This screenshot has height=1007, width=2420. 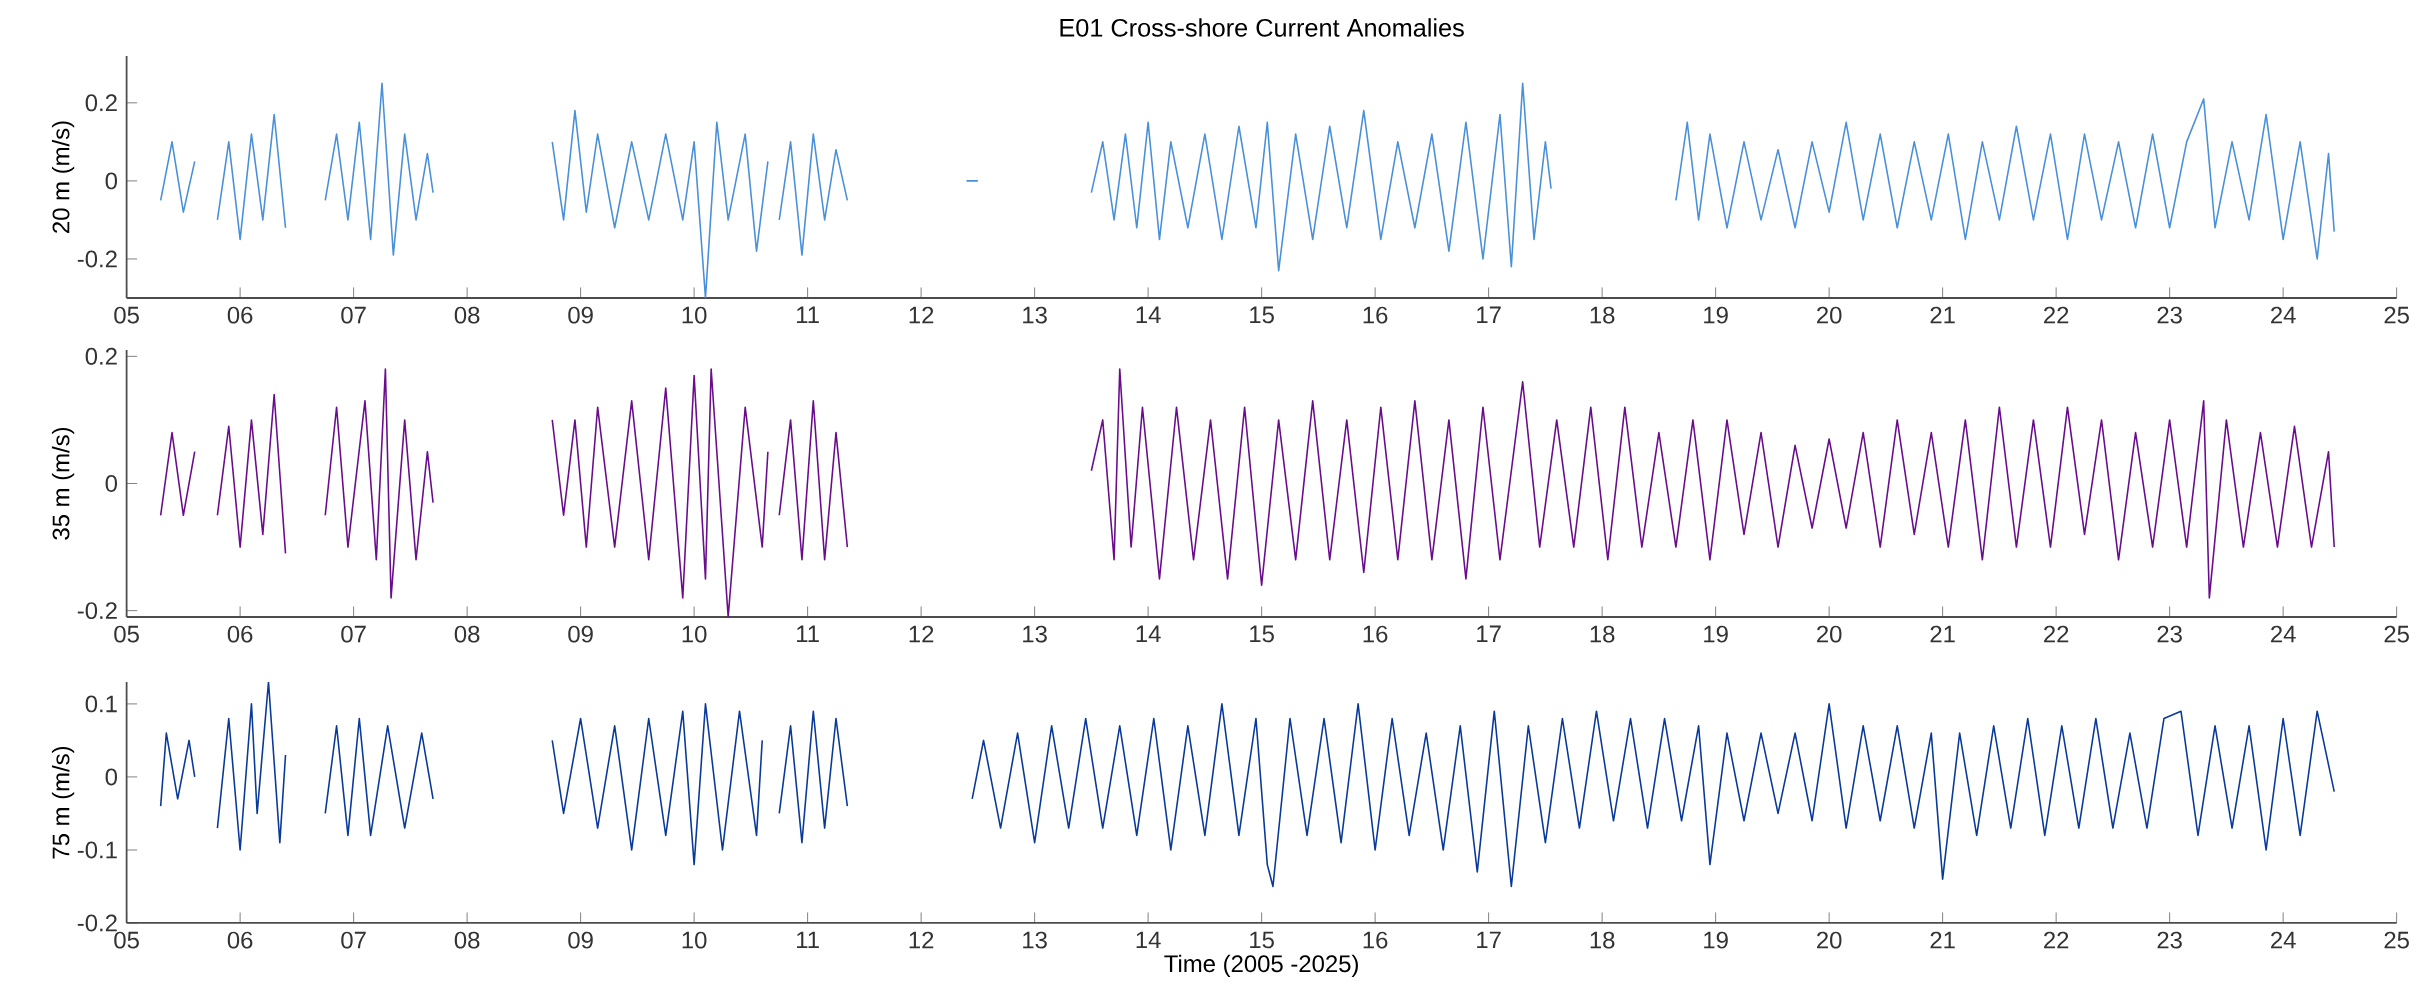 I want to click on y-tick-label: 0.1, so click(x=101, y=704).